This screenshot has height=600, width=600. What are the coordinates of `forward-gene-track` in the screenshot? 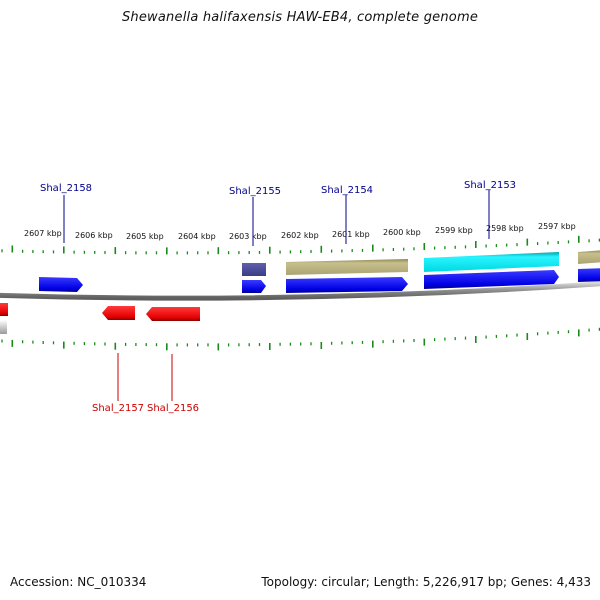 It's located at (421, 280).